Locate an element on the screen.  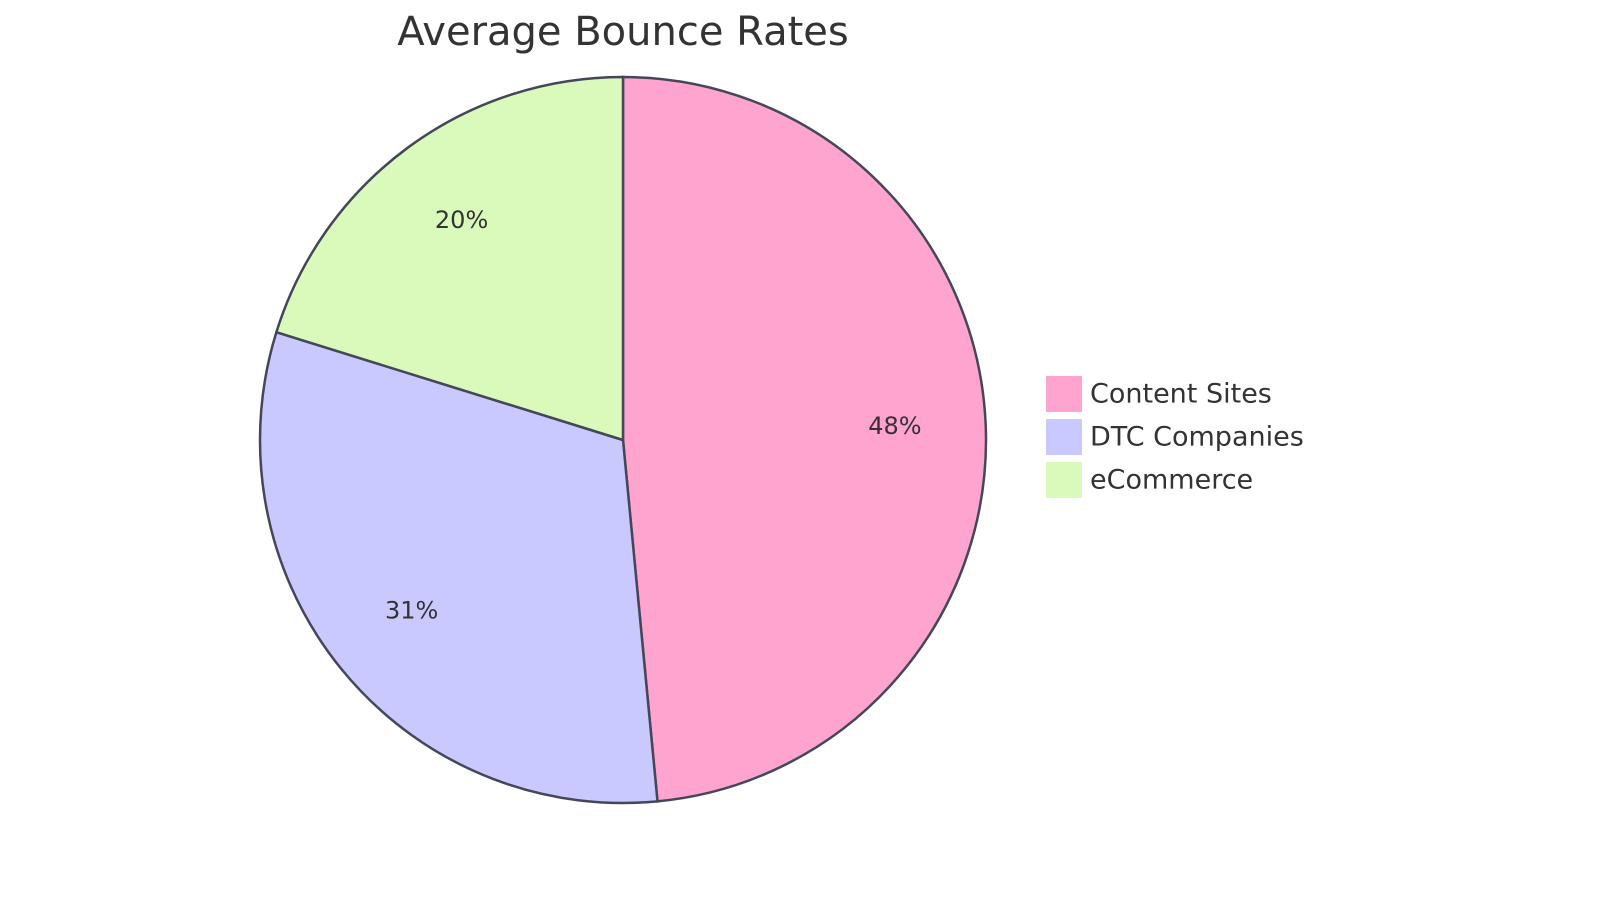
legend-label: DTC Companies is located at coordinates (1197, 437).